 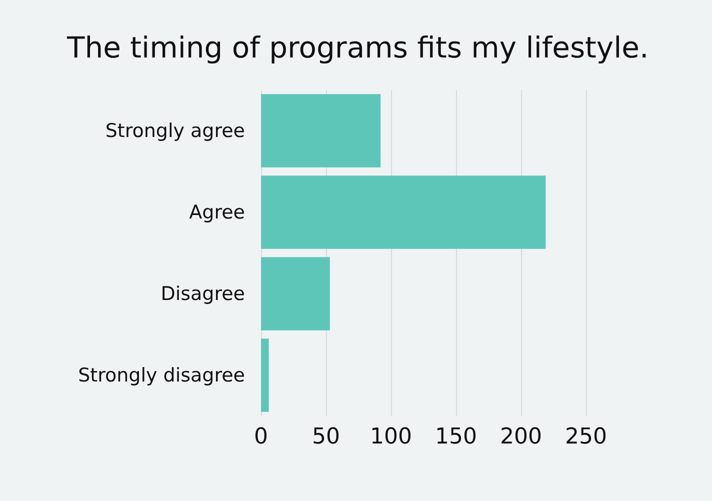 I want to click on x-tick-label: 100, so click(x=391, y=437).